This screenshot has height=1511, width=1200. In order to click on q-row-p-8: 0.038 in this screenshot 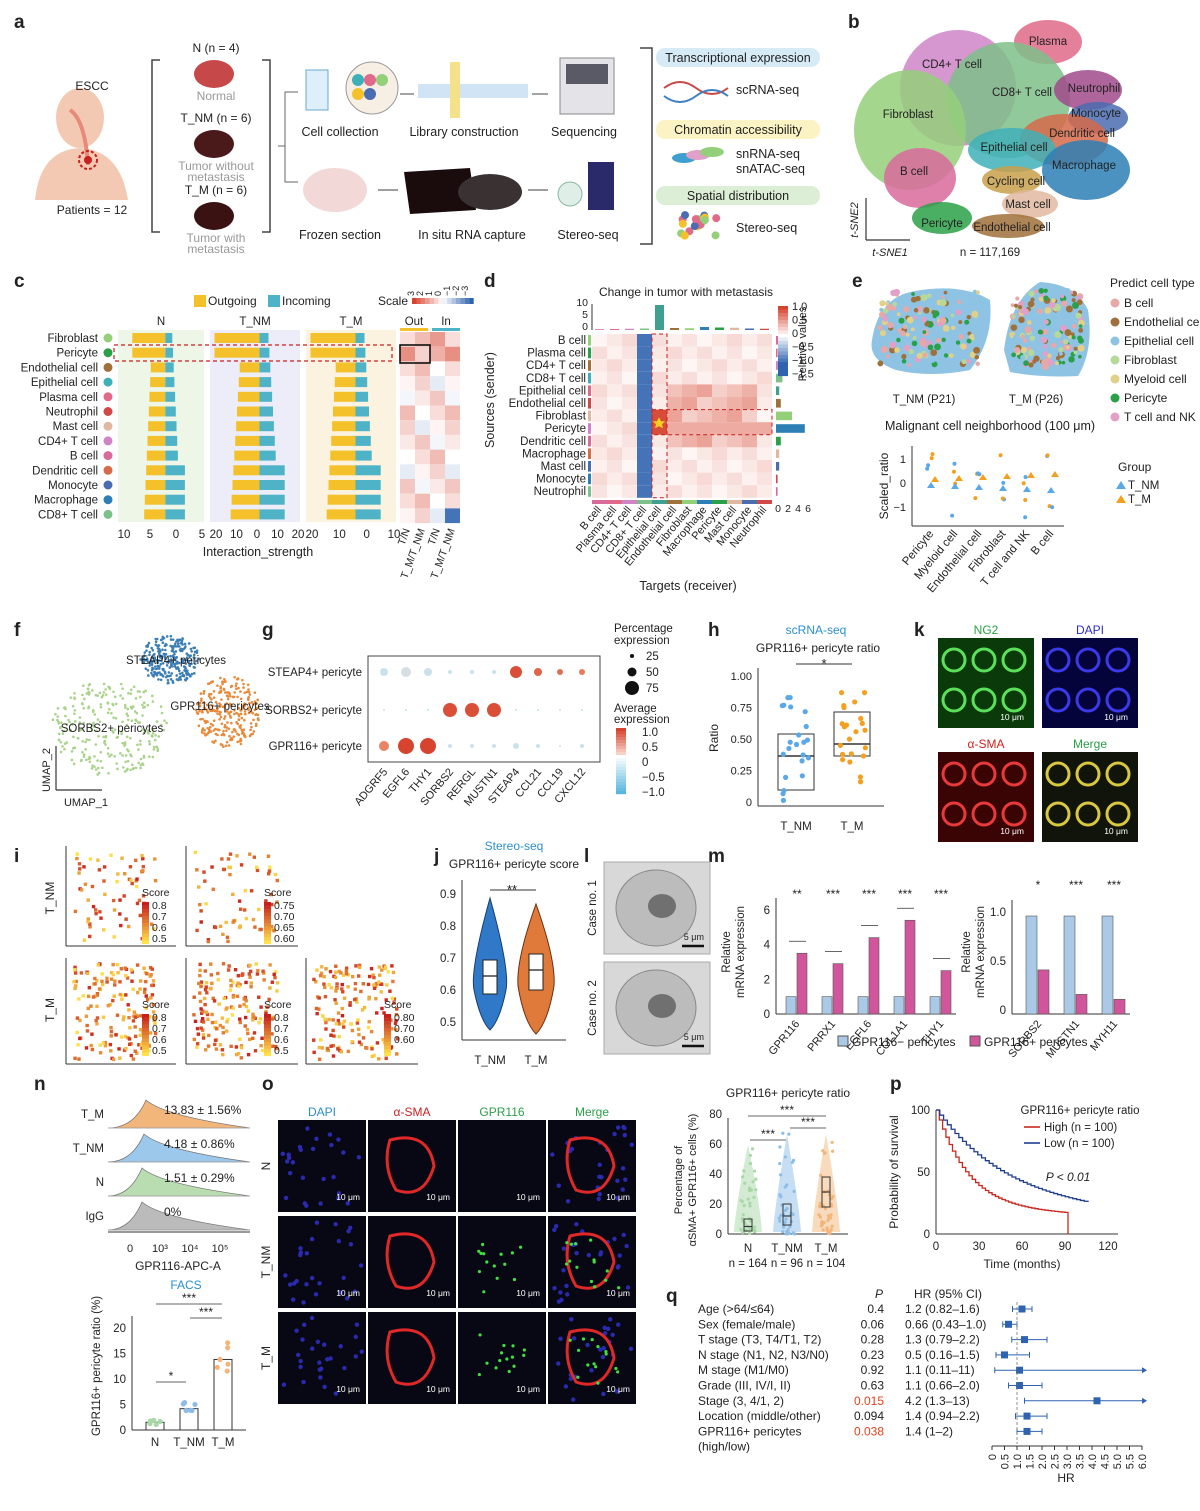, I will do `click(869, 1431)`.